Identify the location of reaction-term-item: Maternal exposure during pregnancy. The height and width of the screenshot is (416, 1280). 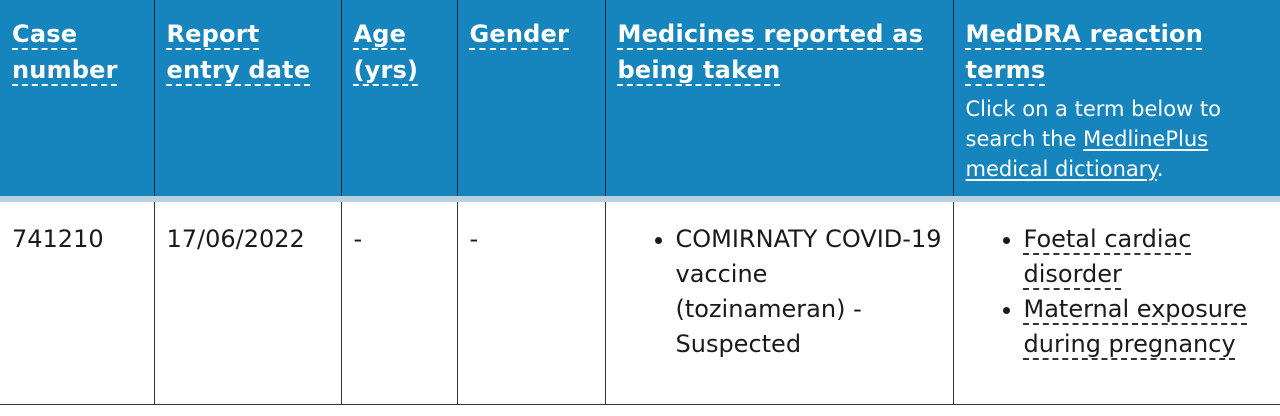
(1147, 327).